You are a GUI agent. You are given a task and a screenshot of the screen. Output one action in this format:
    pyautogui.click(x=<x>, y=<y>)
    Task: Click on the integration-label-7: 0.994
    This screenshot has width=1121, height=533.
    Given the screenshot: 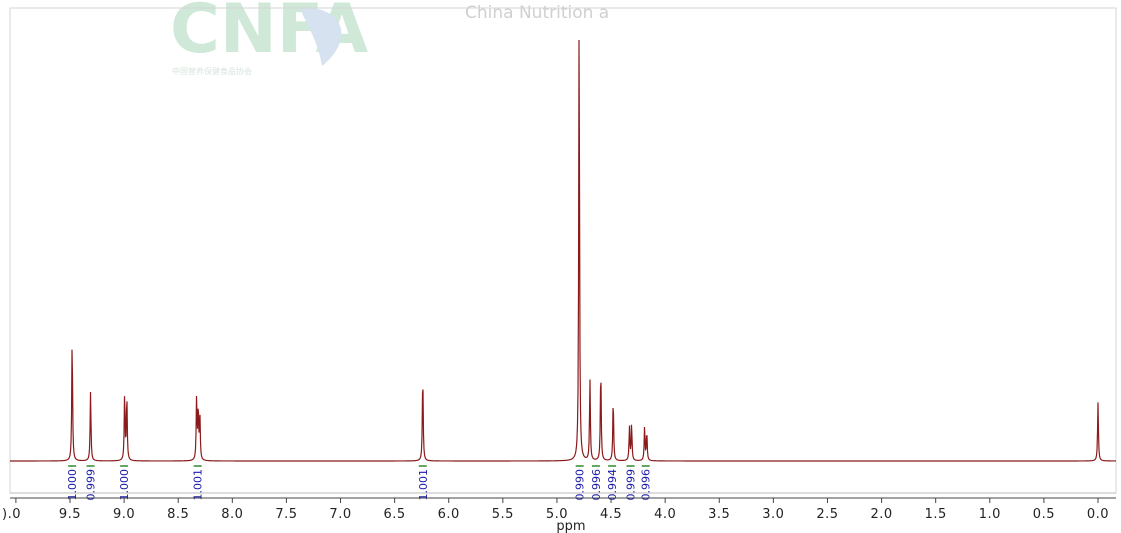 What is the action you would take?
    pyautogui.click(x=612, y=485)
    